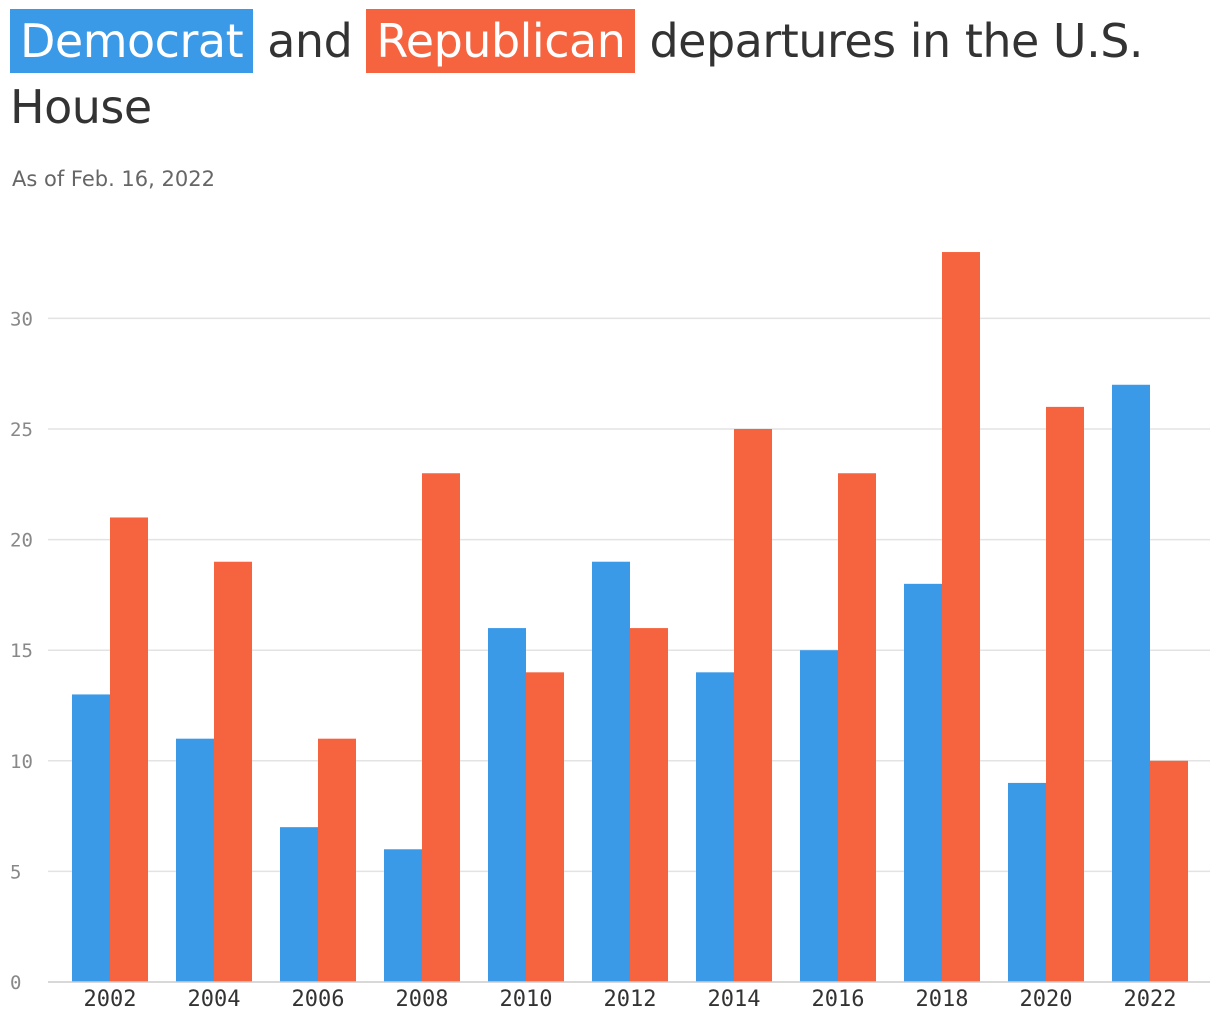 This screenshot has height=1020, width=1220. Describe the element at coordinates (132, 41) in the screenshot. I see `democrat-highlight: Democrat` at that location.